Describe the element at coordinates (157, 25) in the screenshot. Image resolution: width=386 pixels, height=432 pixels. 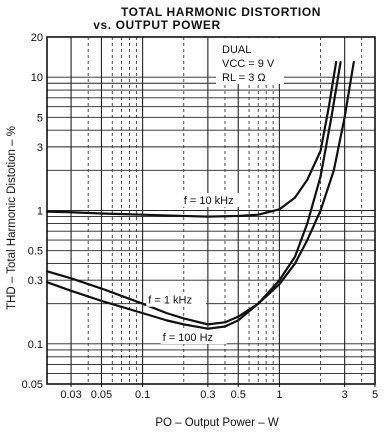
I see `chart-subtitle: vs. OUTPUT POWER` at that location.